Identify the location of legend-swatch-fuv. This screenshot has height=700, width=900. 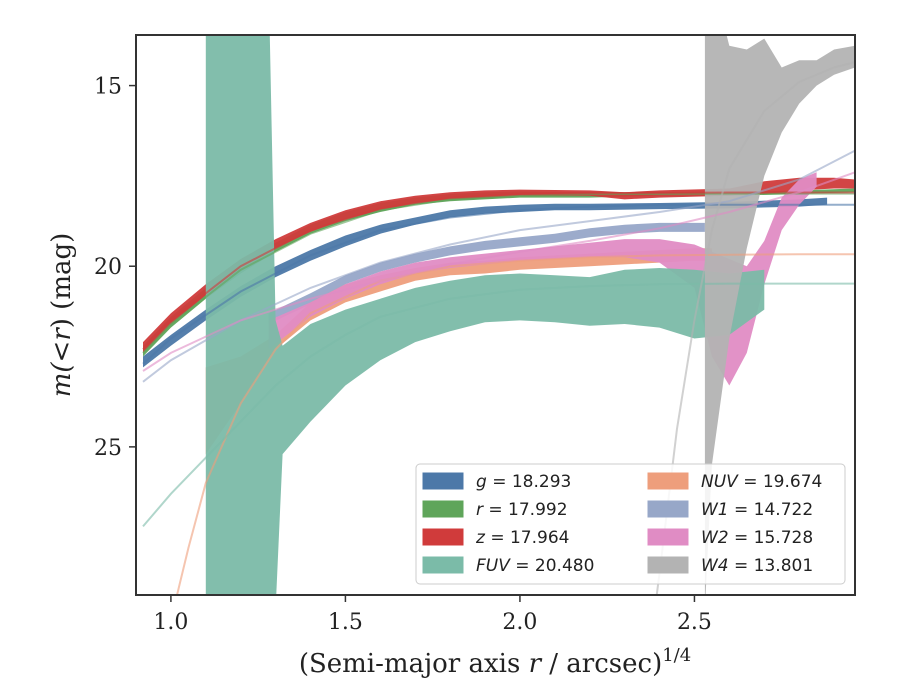
(443, 565).